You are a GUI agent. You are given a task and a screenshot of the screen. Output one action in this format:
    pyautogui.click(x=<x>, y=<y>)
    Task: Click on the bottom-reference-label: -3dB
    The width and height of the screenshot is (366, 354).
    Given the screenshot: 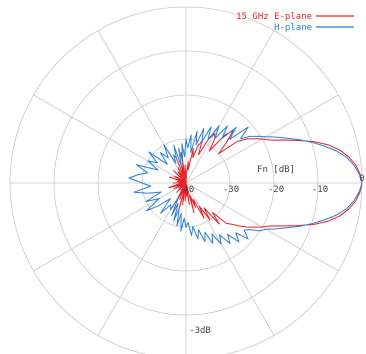 What is the action you would take?
    pyautogui.click(x=200, y=331)
    